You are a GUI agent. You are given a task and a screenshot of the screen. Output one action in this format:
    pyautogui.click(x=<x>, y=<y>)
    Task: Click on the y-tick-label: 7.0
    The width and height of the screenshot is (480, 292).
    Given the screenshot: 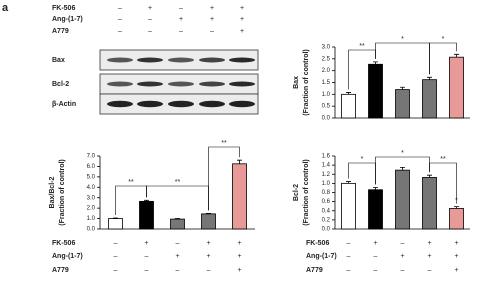 What is the action you would take?
    pyautogui.click(x=91, y=157)
    